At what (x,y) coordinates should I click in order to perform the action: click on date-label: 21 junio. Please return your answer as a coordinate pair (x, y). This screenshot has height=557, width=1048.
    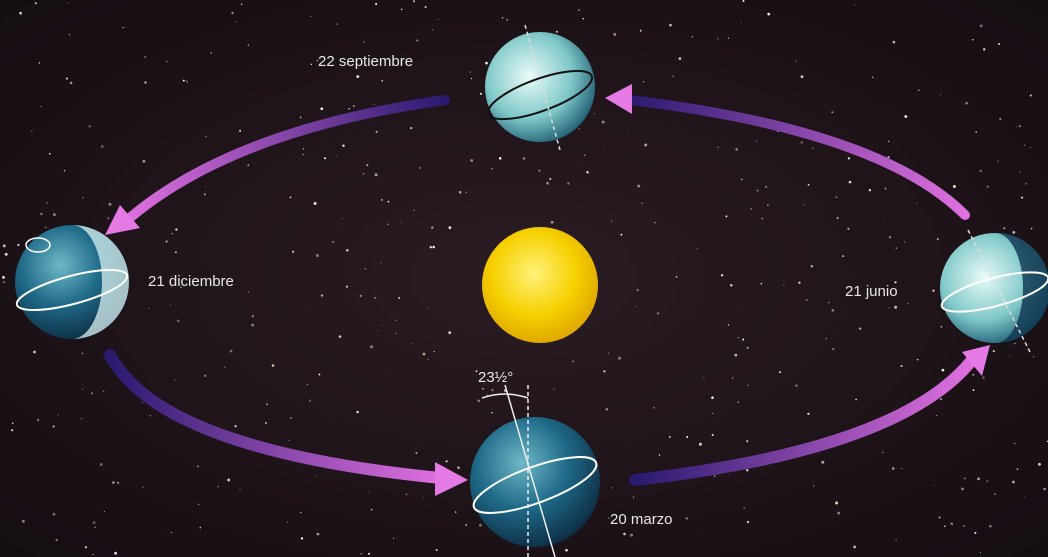
    Looking at the image, I should click on (871, 291).